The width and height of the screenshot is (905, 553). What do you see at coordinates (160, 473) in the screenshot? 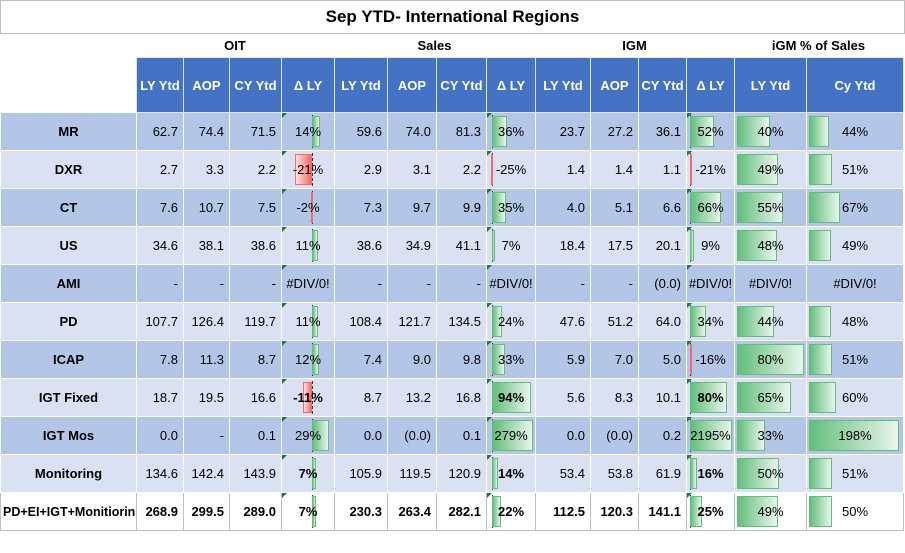
I see `oit-cell: 134.6` at bounding box center [160, 473].